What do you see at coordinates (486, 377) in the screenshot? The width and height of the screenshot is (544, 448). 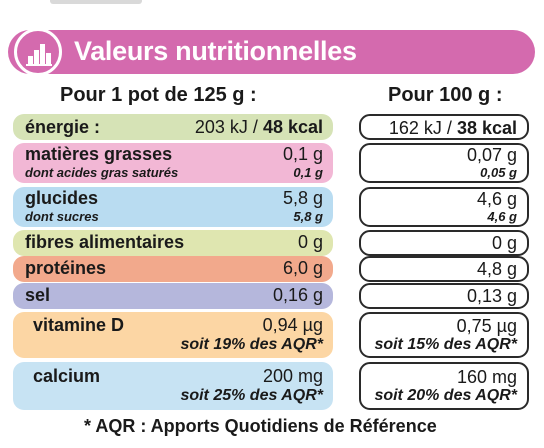 I see `calcium-100g-value: 160 mg` at bounding box center [486, 377].